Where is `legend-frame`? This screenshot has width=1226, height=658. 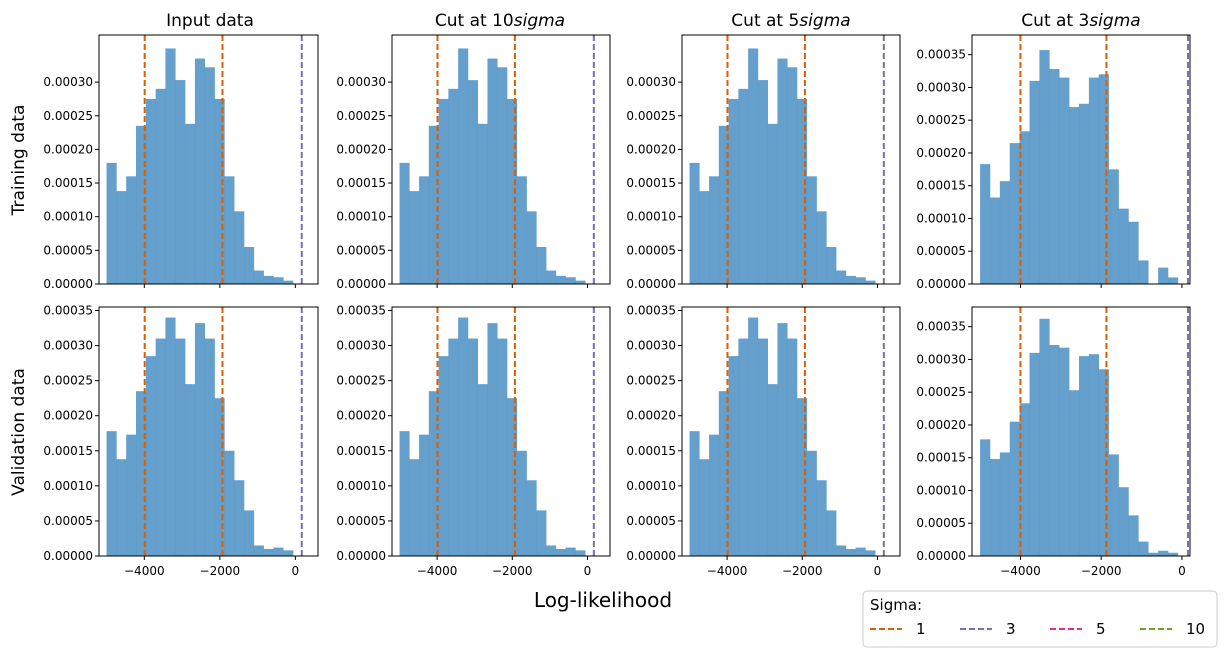 legend-frame is located at coordinates (1040, 619).